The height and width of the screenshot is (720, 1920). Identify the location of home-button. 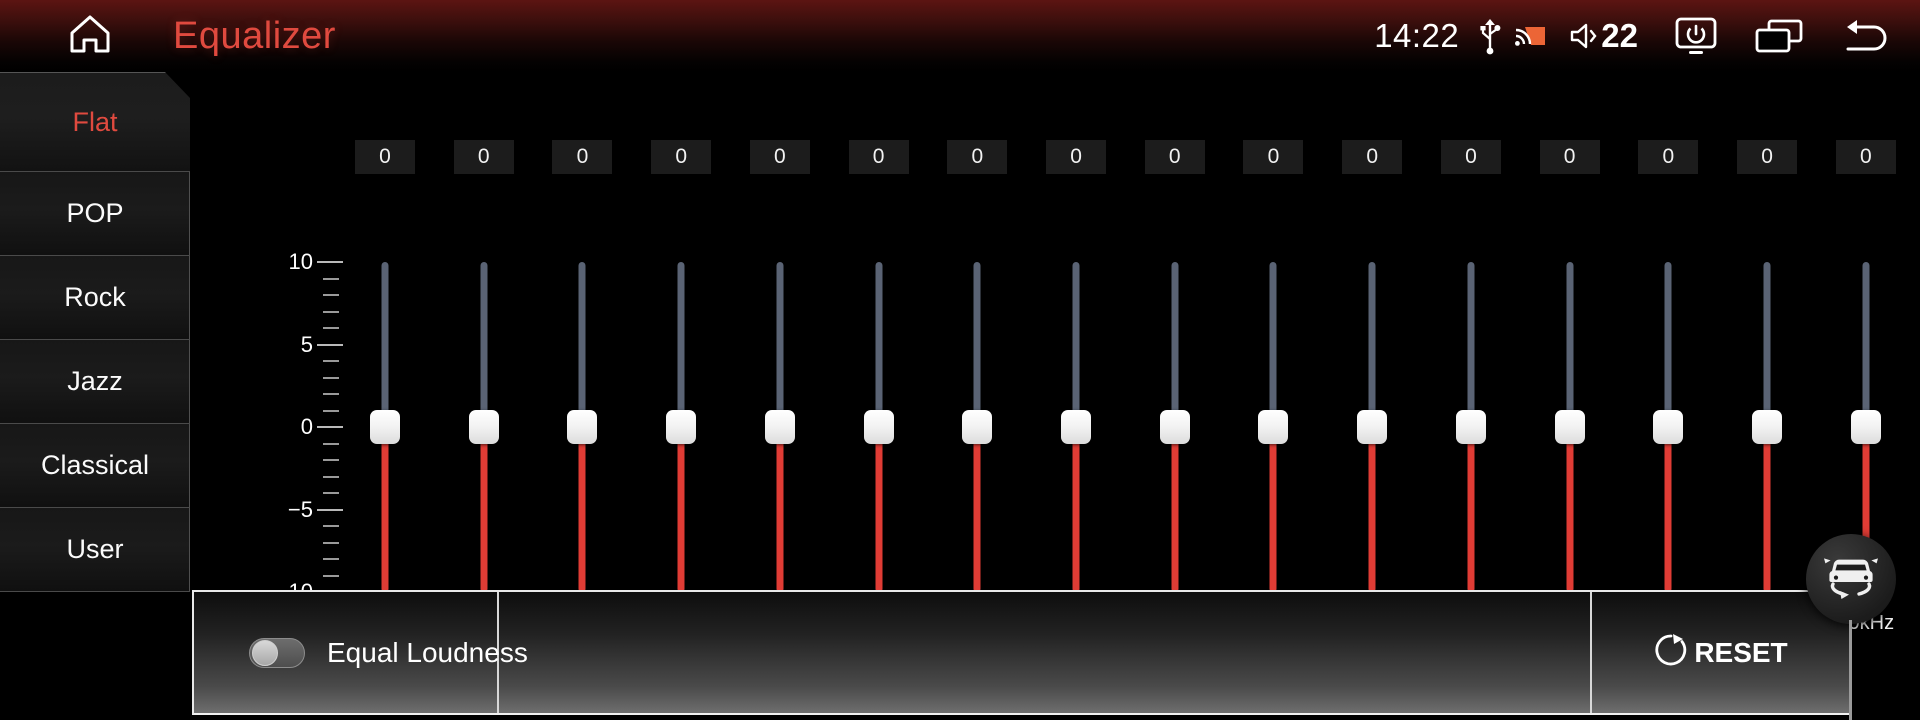
(90, 36).